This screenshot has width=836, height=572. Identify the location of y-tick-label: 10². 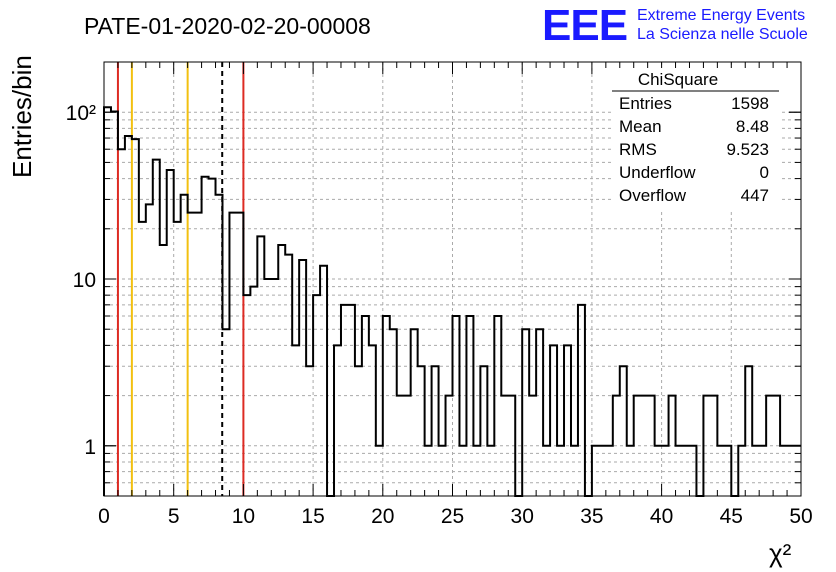
(81, 113).